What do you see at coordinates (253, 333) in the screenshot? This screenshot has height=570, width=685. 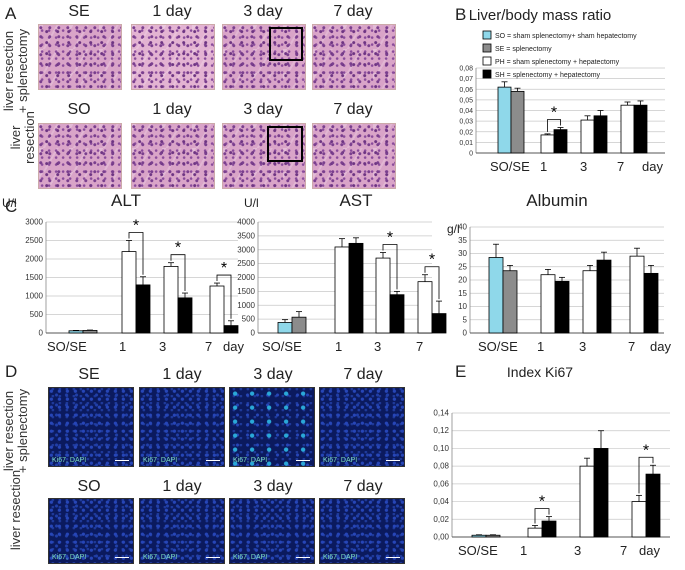 I see `y-tick-label-AST: 0` at bounding box center [253, 333].